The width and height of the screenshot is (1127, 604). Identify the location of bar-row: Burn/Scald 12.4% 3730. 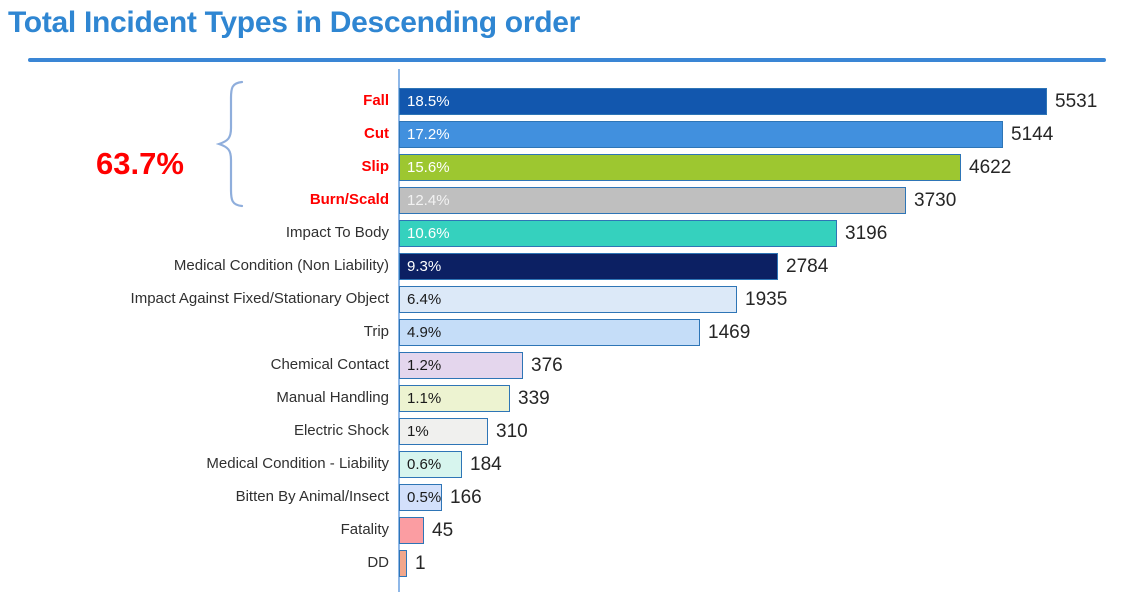
(563, 200).